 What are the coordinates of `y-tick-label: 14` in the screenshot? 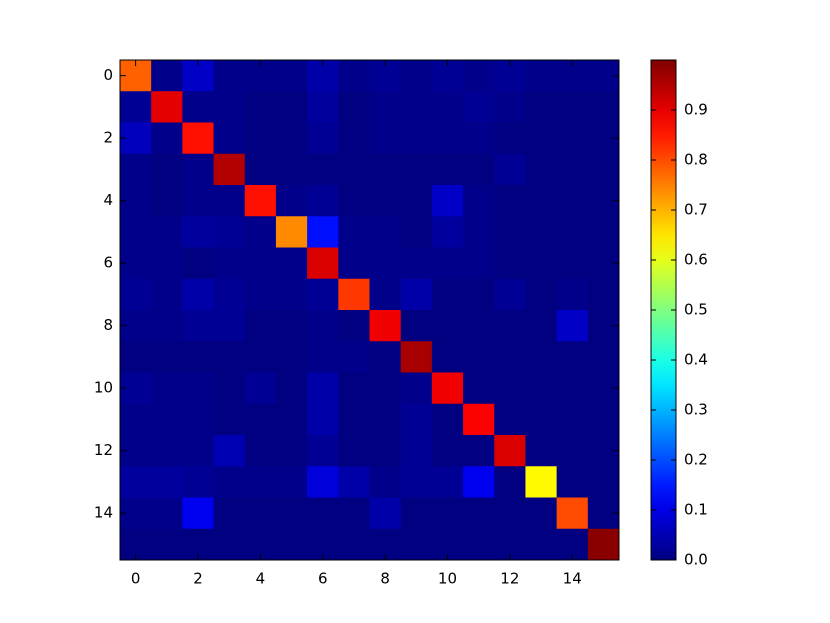 It's located at (103, 513).